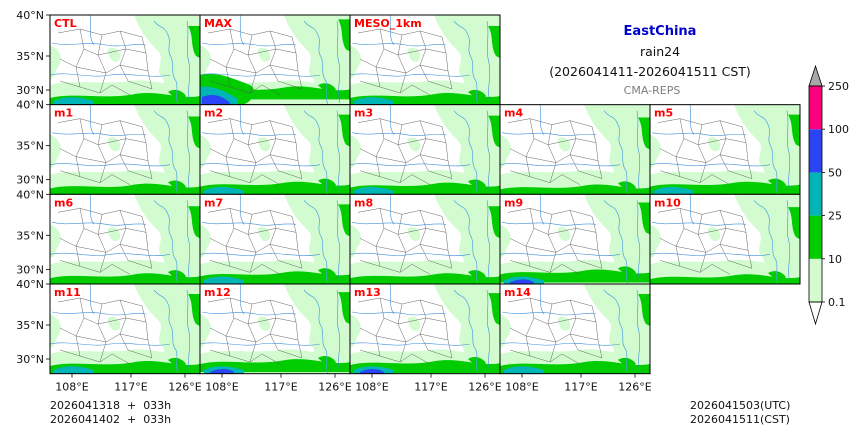  I want to click on panel-label: m8, so click(363, 202).